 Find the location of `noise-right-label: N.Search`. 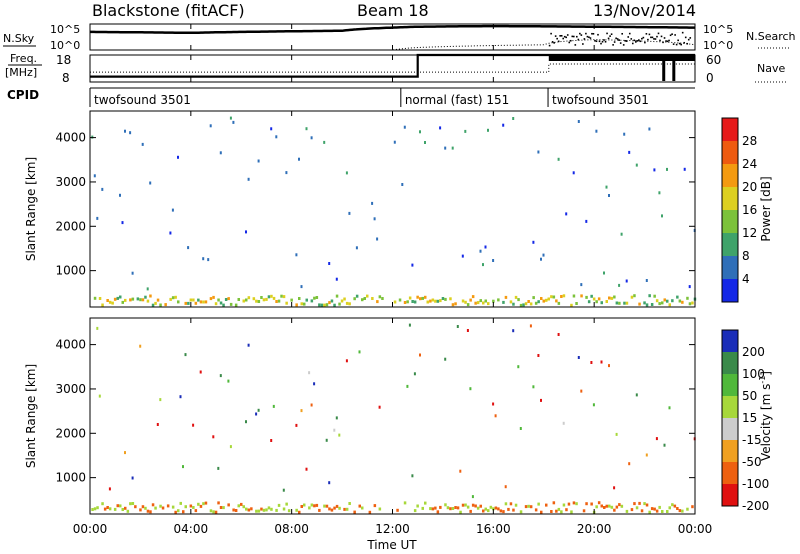

noise-right-label: N.Search is located at coordinates (771, 36).